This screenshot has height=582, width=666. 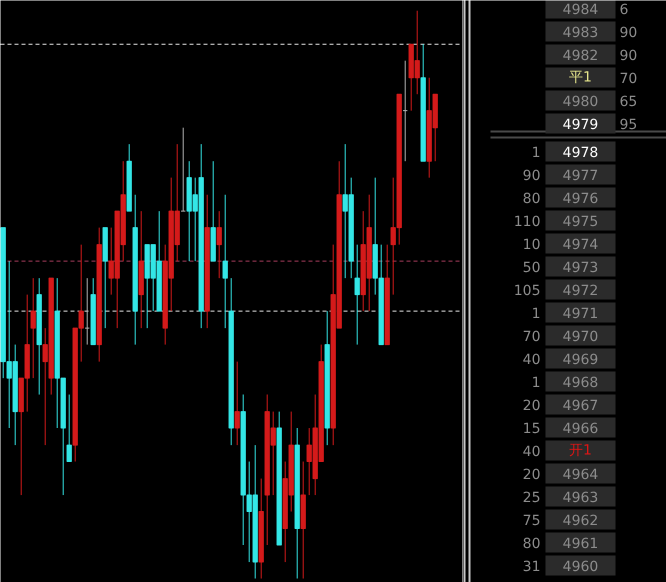 I want to click on data-label: 25, so click(x=531, y=498).